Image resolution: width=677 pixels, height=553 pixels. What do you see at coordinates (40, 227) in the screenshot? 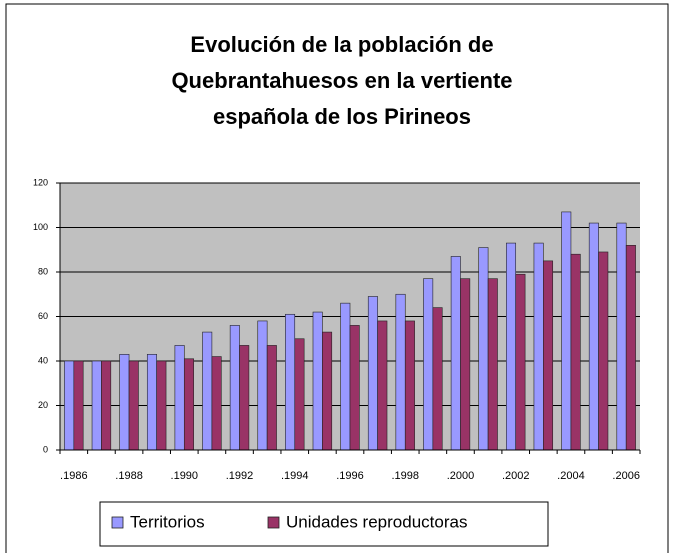
I see `y-tick-label: 100` at bounding box center [40, 227].